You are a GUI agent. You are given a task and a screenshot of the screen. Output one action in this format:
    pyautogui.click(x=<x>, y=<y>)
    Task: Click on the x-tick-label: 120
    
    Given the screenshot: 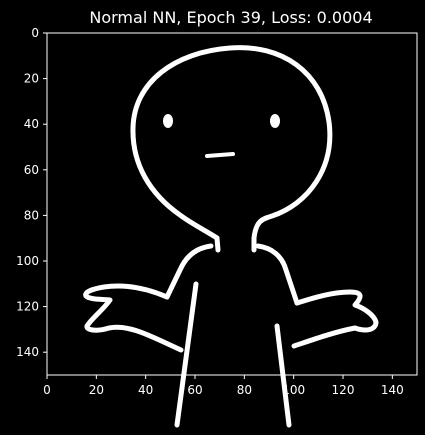 What is the action you would take?
    pyautogui.click(x=343, y=390)
    